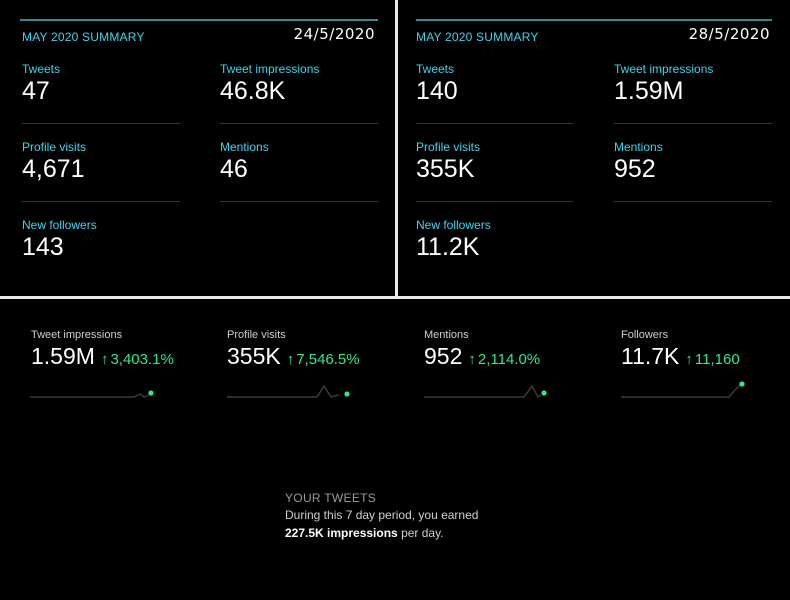 The width and height of the screenshot is (790, 600). I want to click on your-tweets-heading: YOUR TWEETS, so click(331, 498).